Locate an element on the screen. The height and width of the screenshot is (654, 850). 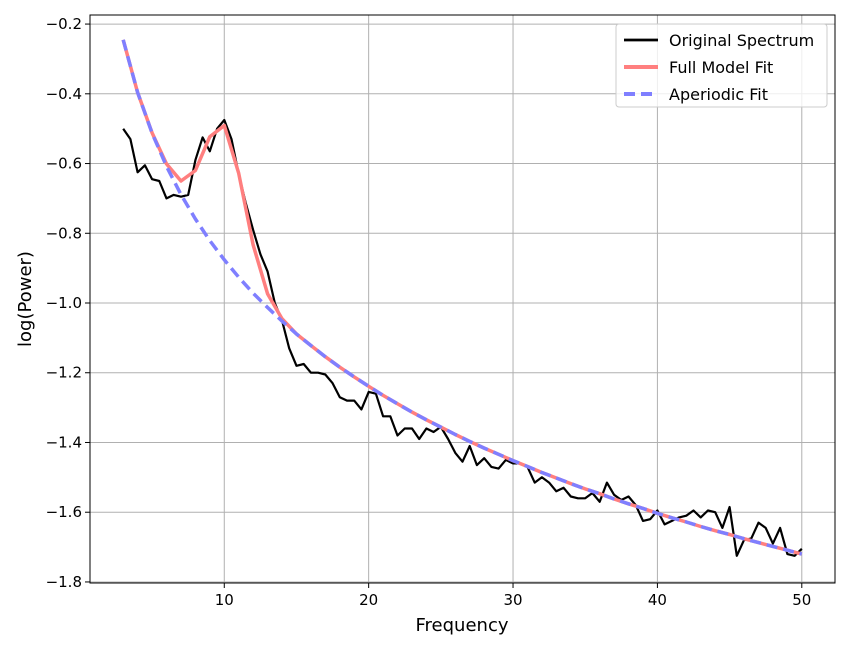
y-tick-label: −1.8 is located at coordinates (64, 582).